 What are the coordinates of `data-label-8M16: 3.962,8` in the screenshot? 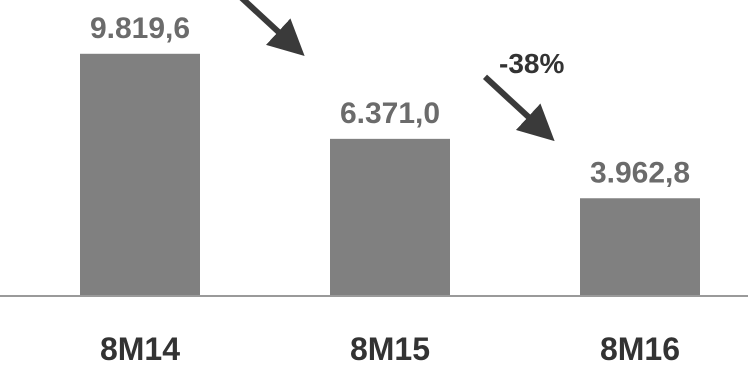 It's located at (640, 172).